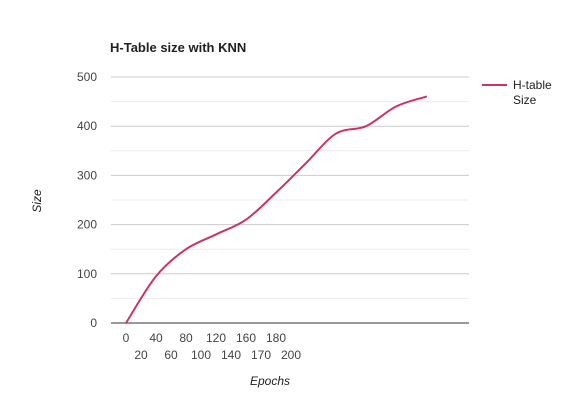 The height and width of the screenshot is (400, 580). Describe the element at coordinates (201, 355) in the screenshot. I see `x-tick-label: 100` at that location.